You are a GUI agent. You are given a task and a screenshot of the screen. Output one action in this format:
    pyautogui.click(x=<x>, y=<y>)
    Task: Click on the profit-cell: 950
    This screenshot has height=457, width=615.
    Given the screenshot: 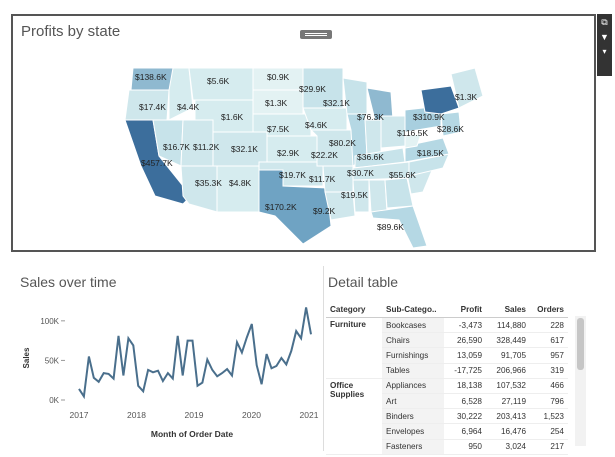 What is the action you would take?
    pyautogui.click(x=465, y=447)
    